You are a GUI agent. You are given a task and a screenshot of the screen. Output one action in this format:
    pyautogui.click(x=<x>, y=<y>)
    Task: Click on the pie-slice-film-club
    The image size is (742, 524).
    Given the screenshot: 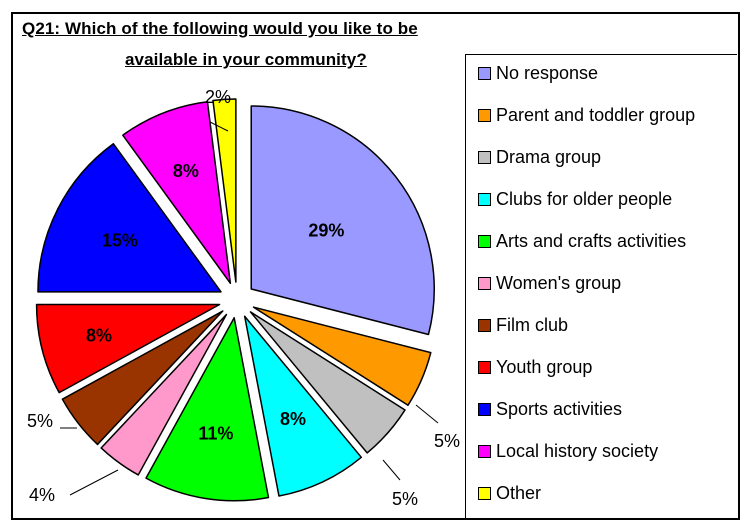 What is the action you would take?
    pyautogui.click(x=142, y=378)
    